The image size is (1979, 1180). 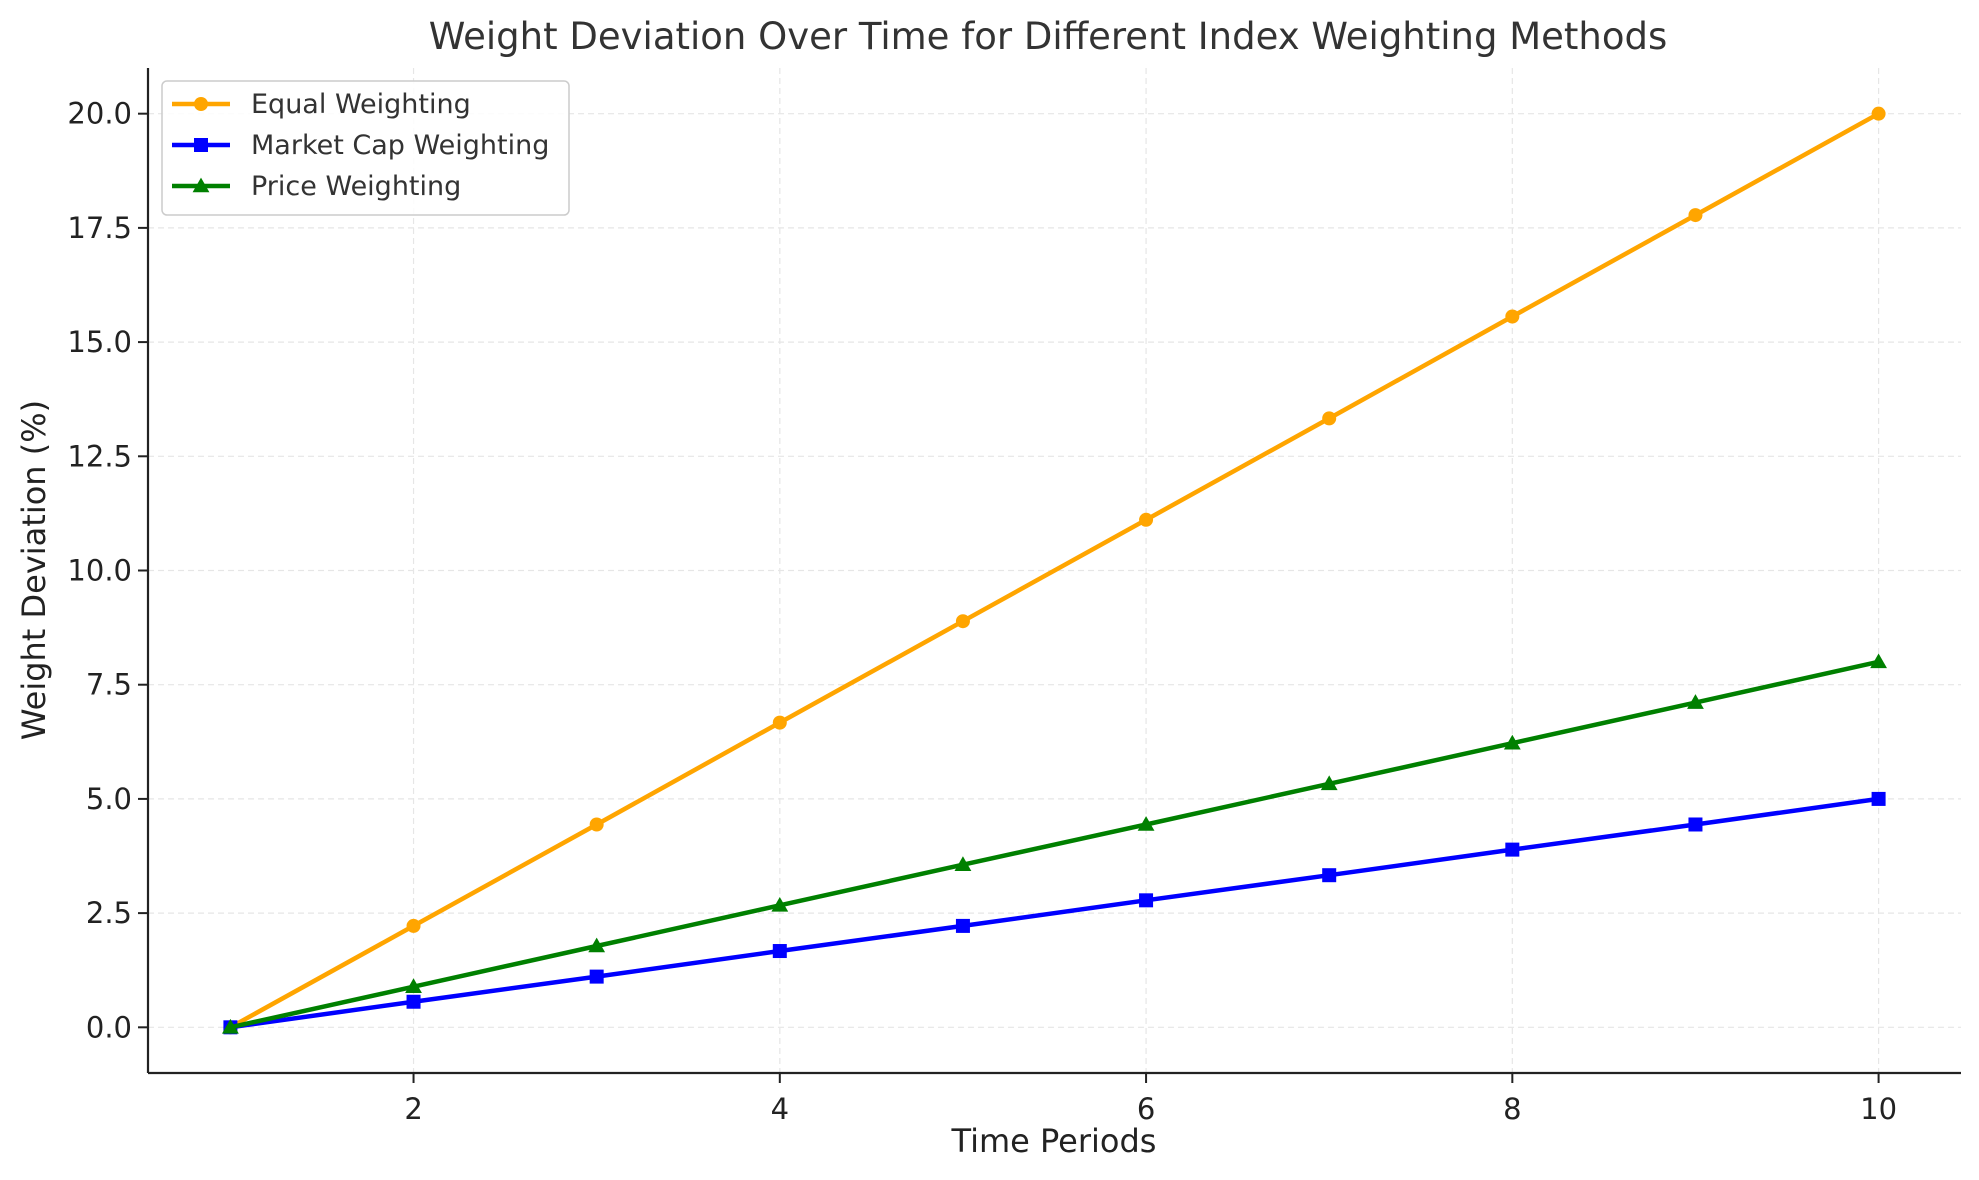 I want to click on y-tick-label: 17.5, so click(x=99, y=228).